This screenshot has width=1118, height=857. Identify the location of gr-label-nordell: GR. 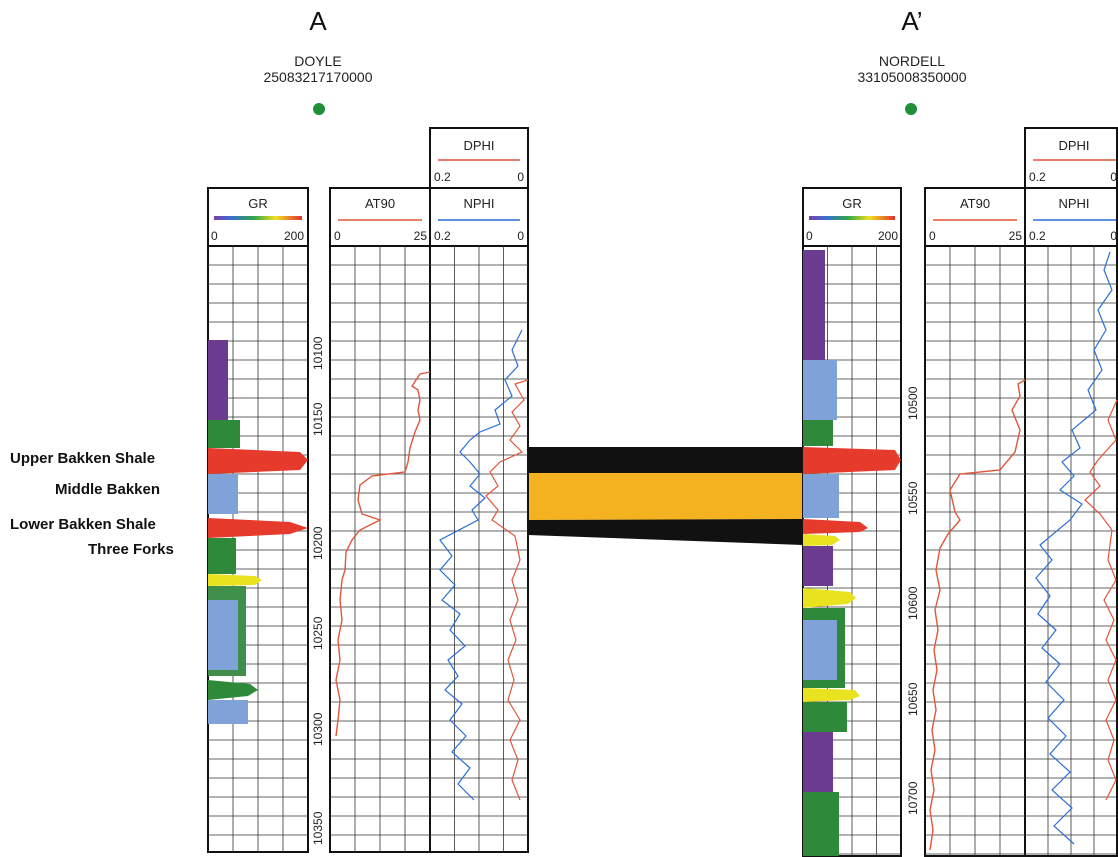
(852, 203).